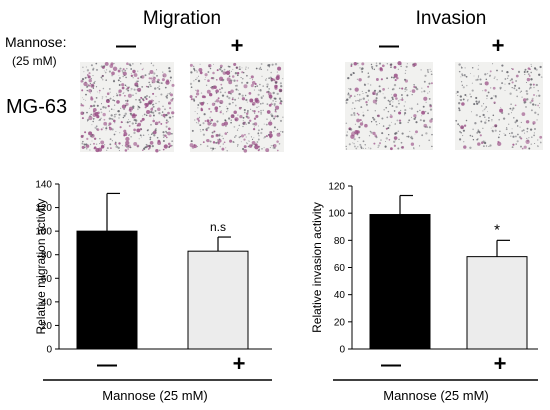 This screenshot has width=550, height=410. Describe the element at coordinates (47, 302) in the screenshot. I see `migration-y-tick-label: 40` at that location.